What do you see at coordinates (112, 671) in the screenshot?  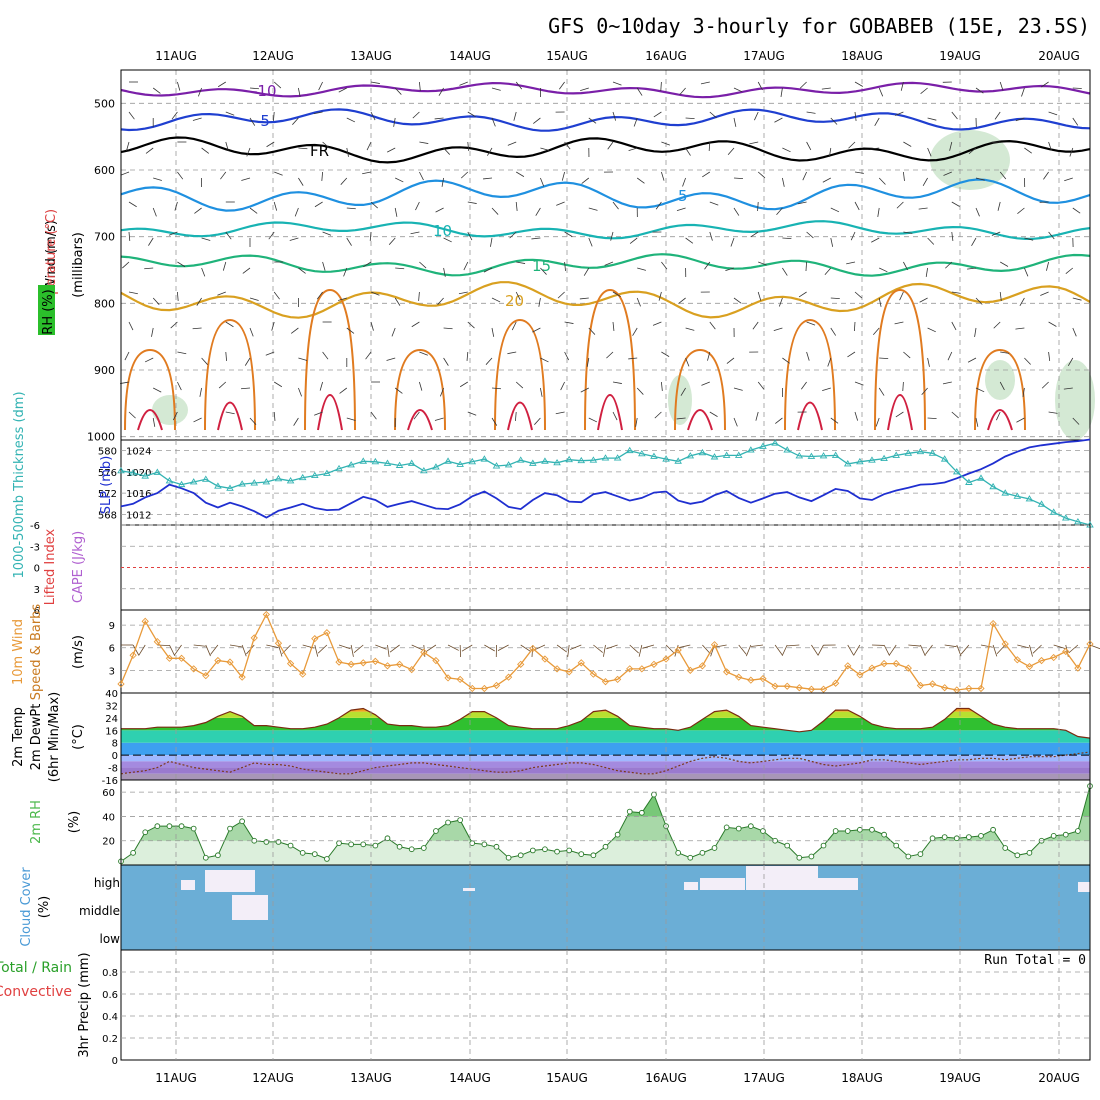 I see `wind10m-tick-label: 3` at bounding box center [112, 671].